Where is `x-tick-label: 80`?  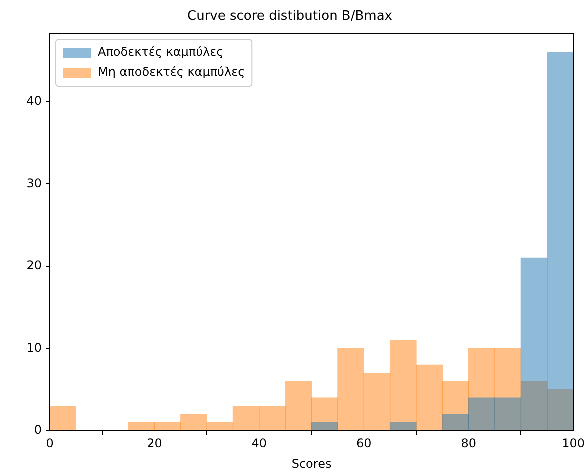
x-tick-label: 80 is located at coordinates (468, 443).